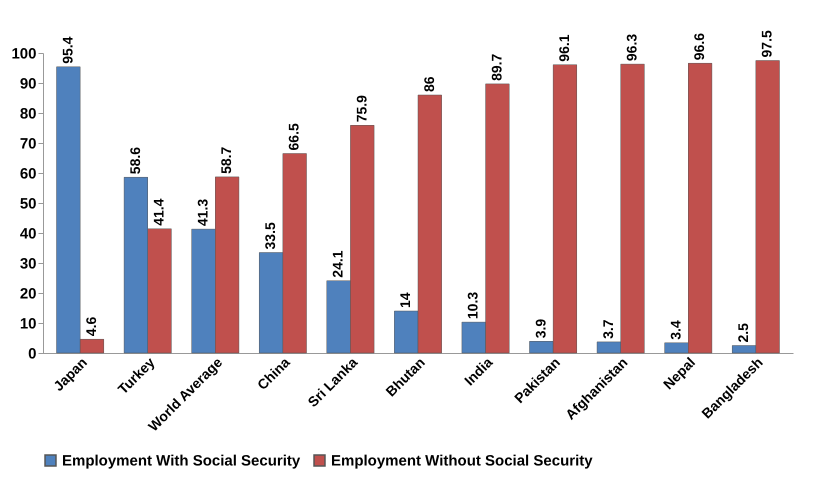 The image size is (825, 502). Describe the element at coordinates (405, 300) in the screenshot. I see `data-label: 14` at that location.